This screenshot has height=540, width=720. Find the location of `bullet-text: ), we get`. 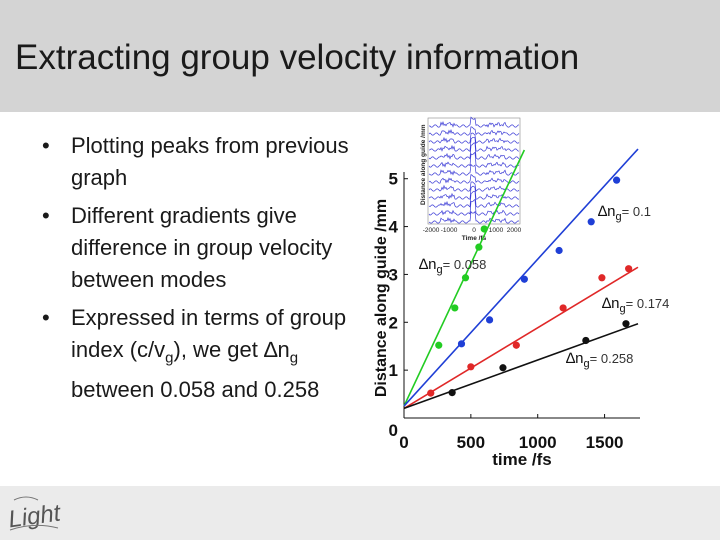

bullet-text: ), we get is located at coordinates (218, 349).